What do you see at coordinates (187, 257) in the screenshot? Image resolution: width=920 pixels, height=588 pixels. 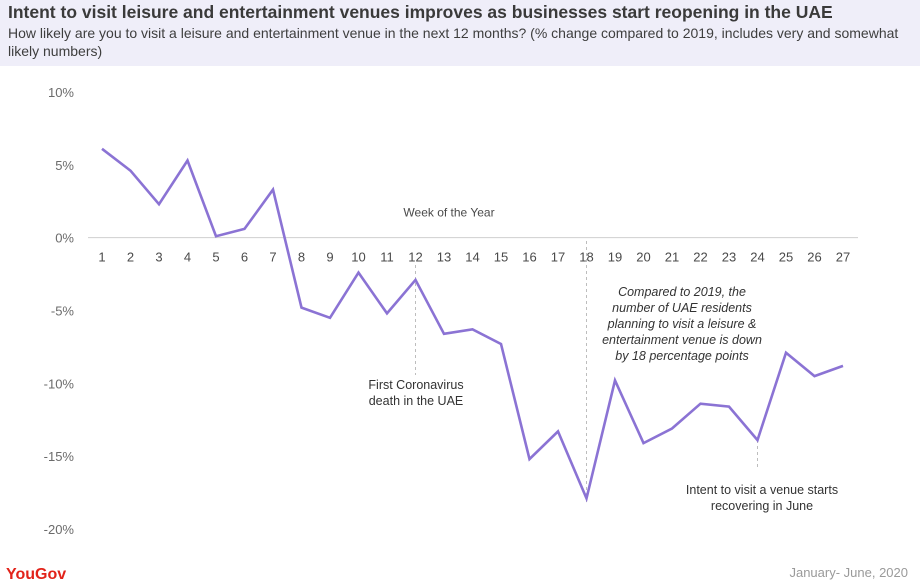 I see `x-tick-label: 4` at bounding box center [187, 257].